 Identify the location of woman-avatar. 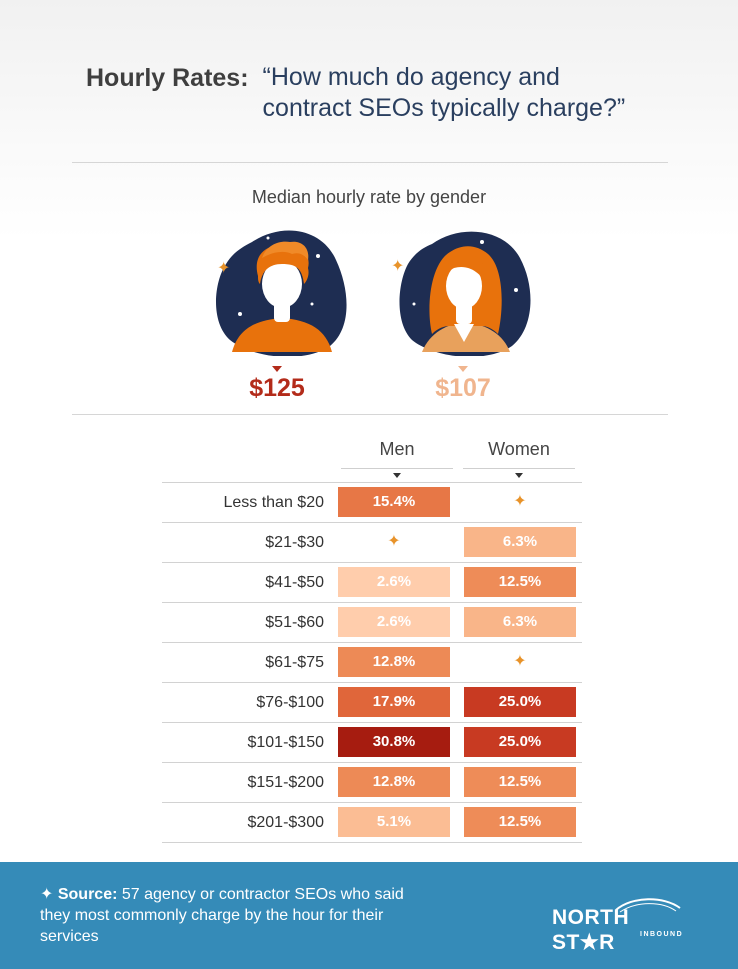
(466, 290).